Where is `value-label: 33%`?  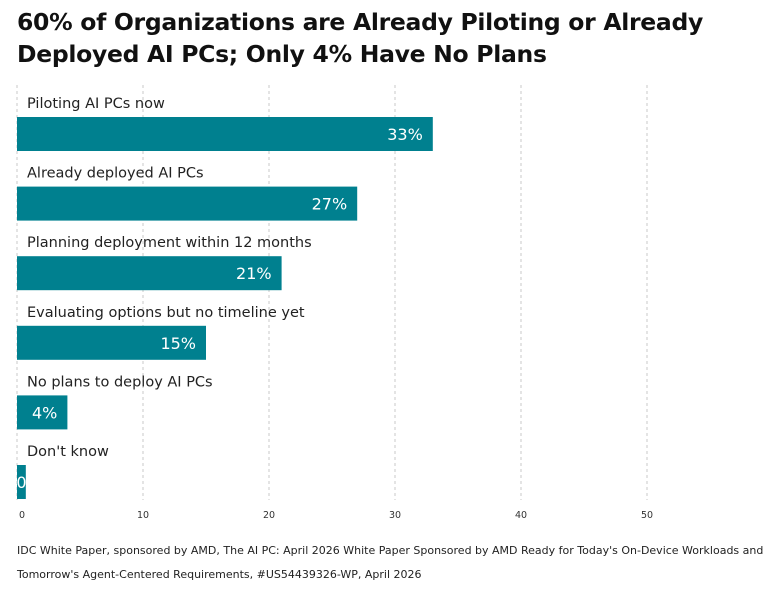 value-label: 33% is located at coordinates (405, 134).